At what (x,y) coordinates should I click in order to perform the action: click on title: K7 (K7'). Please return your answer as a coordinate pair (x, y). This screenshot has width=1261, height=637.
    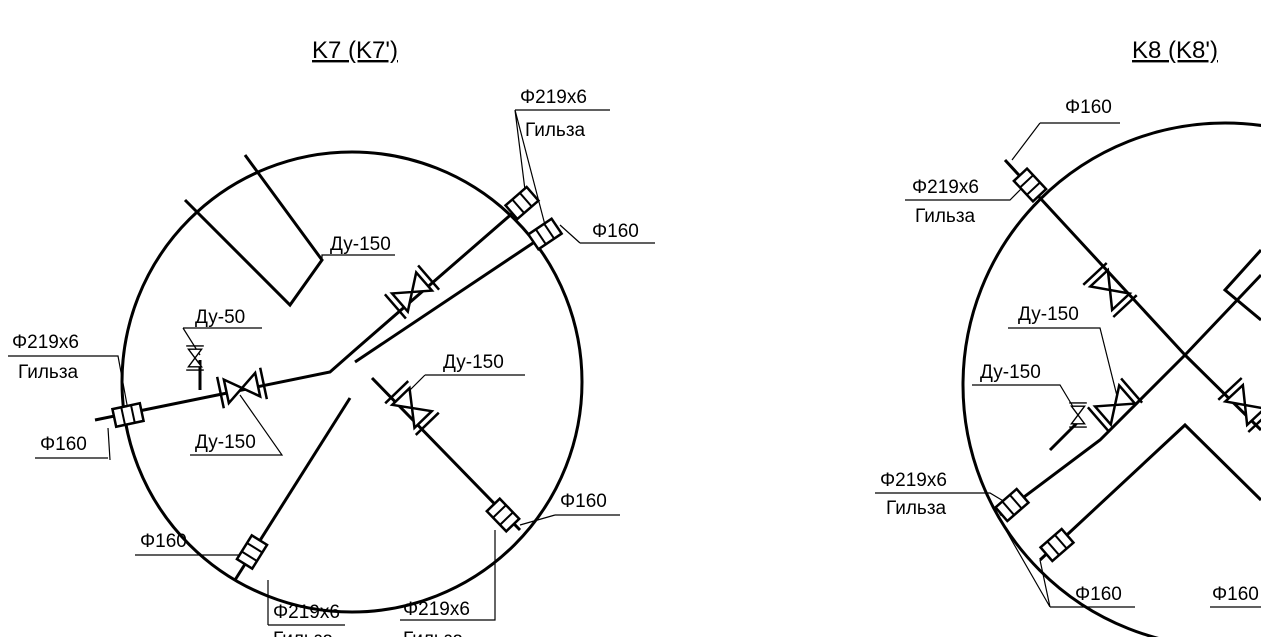
    Looking at the image, I should click on (355, 50).